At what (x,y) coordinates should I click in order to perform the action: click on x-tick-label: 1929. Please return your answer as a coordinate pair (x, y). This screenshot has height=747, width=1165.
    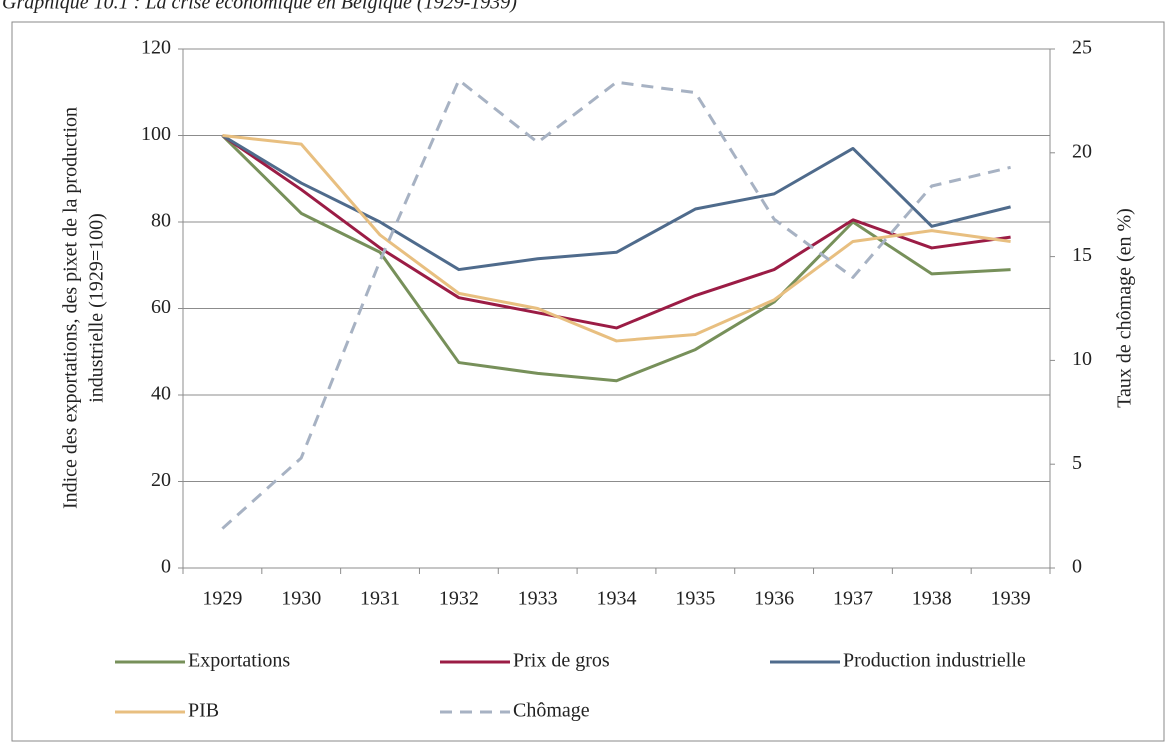
    Looking at the image, I should click on (222, 599).